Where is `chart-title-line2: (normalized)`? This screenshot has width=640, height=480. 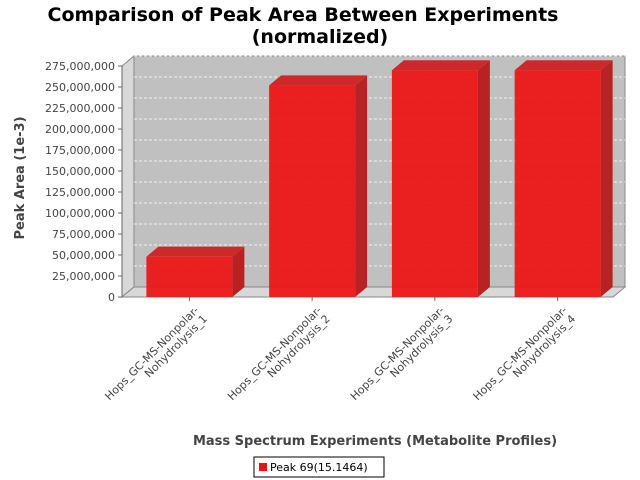
chart-title-line2: (normalized) is located at coordinates (320, 37).